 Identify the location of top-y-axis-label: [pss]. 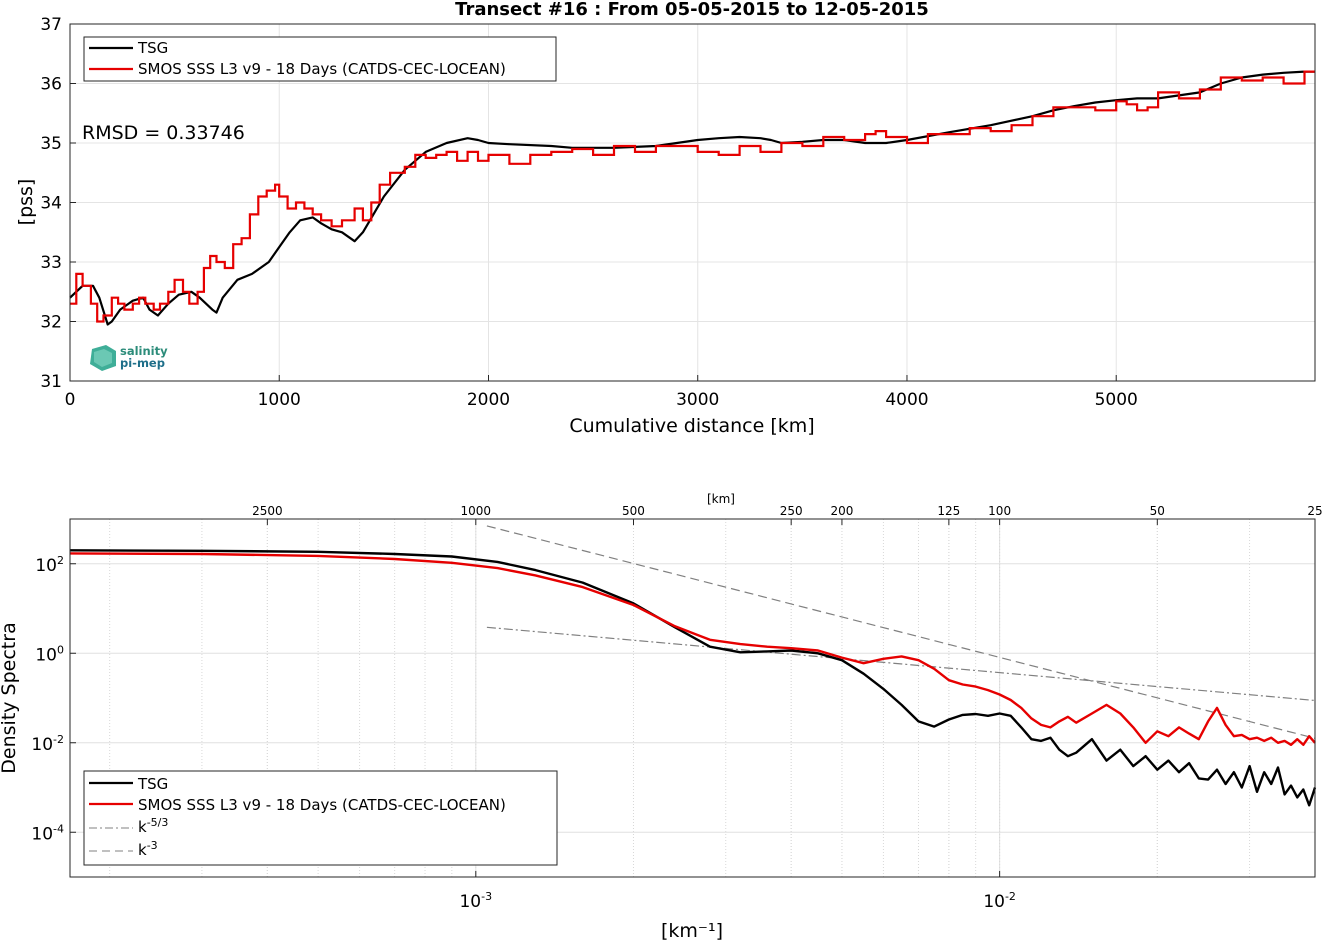
(26, 202).